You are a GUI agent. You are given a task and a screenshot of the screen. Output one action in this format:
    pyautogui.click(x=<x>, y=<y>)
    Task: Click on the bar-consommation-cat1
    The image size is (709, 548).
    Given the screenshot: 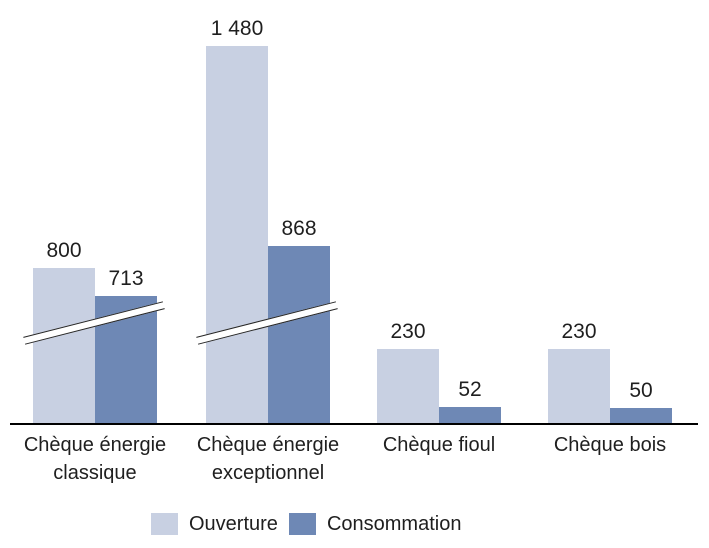 What is the action you would take?
    pyautogui.click(x=299, y=335)
    